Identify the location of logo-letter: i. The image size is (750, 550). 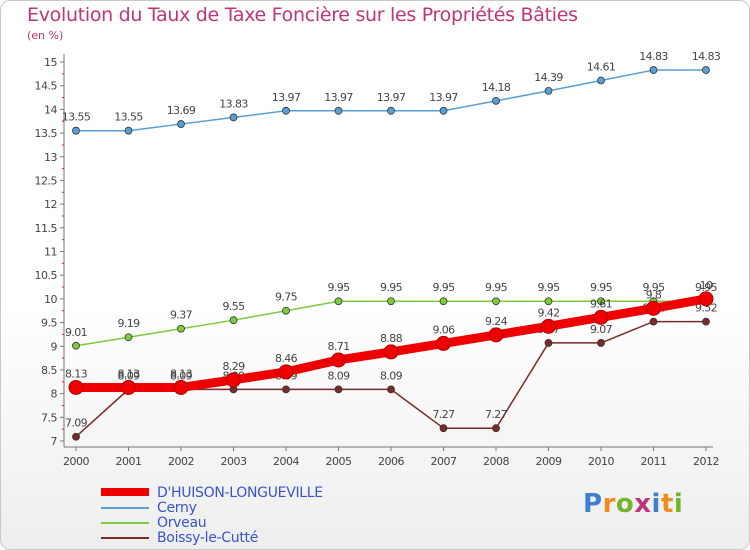
(656, 504).